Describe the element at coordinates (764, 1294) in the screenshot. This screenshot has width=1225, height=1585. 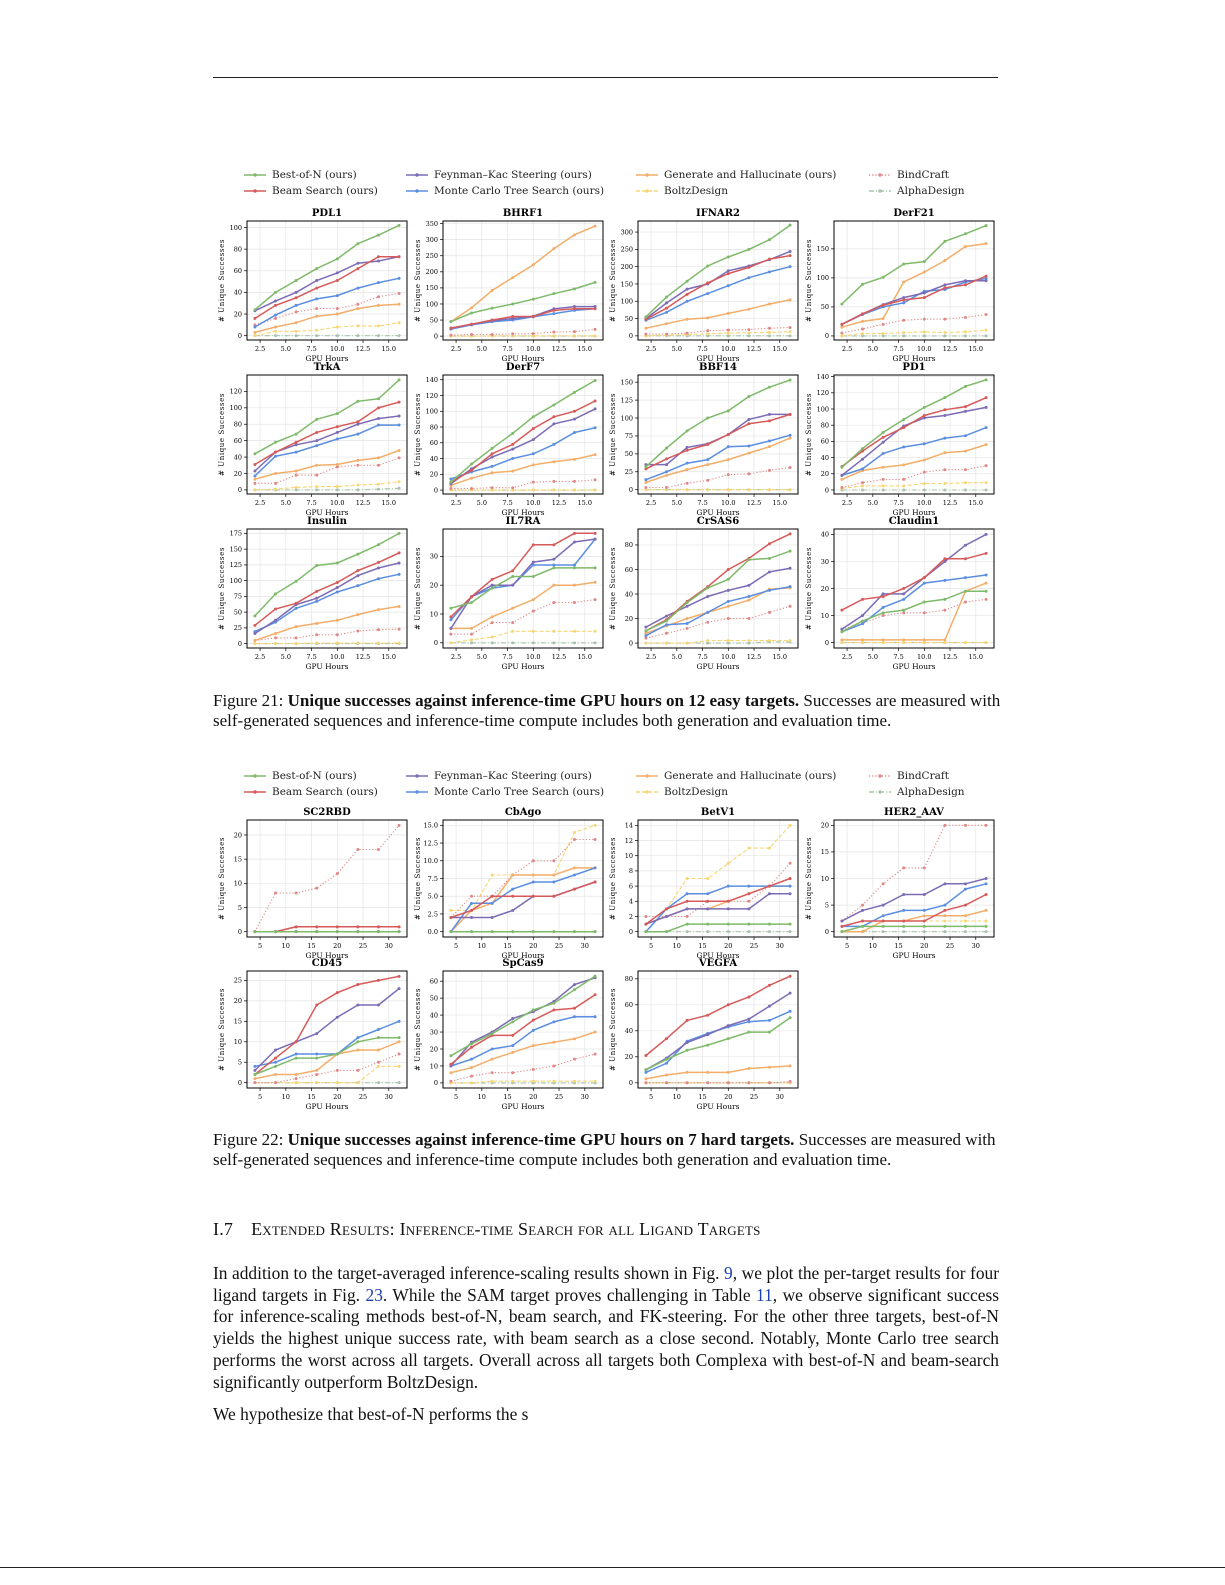
I see `table-11-link: 11` at that location.